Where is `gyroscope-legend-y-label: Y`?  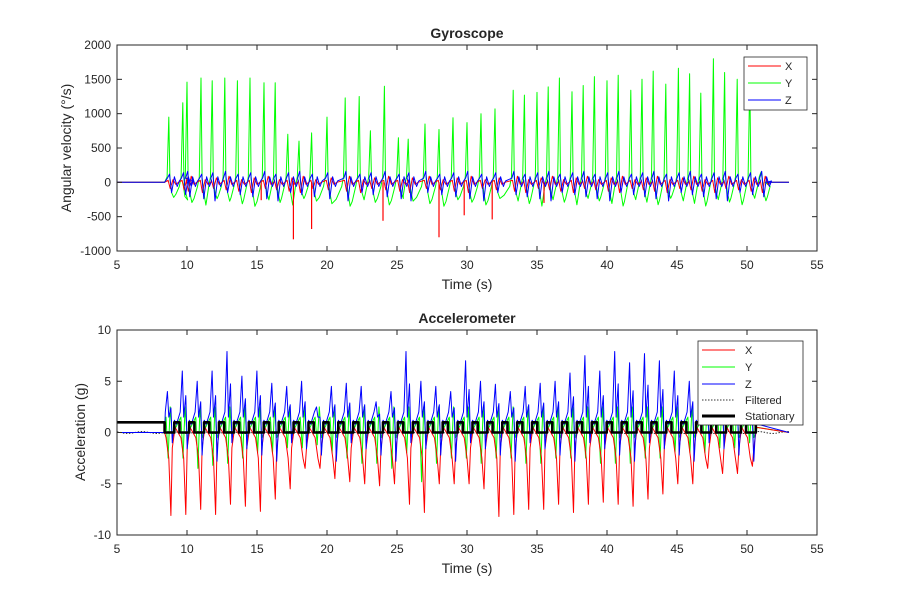 gyroscope-legend-y-label: Y is located at coordinates (789, 84).